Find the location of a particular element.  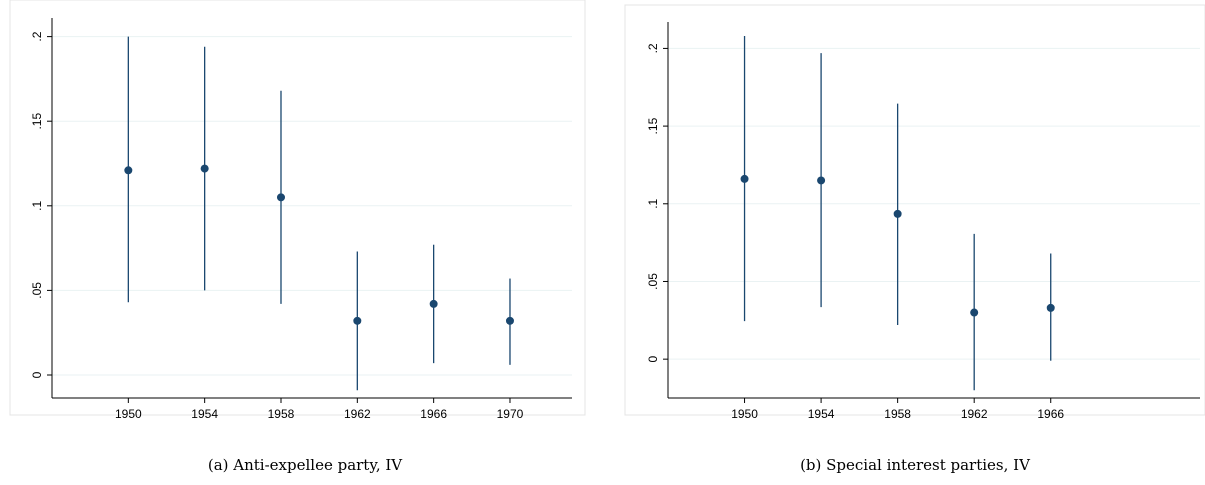

caption: (a) Anti-expellee party, IV is located at coordinates (305, 465).